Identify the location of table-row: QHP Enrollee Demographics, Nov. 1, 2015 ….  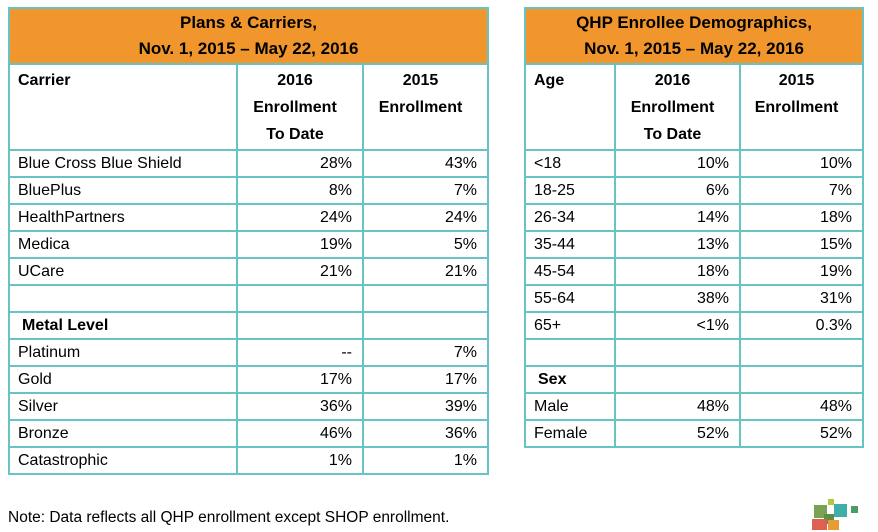
(694, 36).